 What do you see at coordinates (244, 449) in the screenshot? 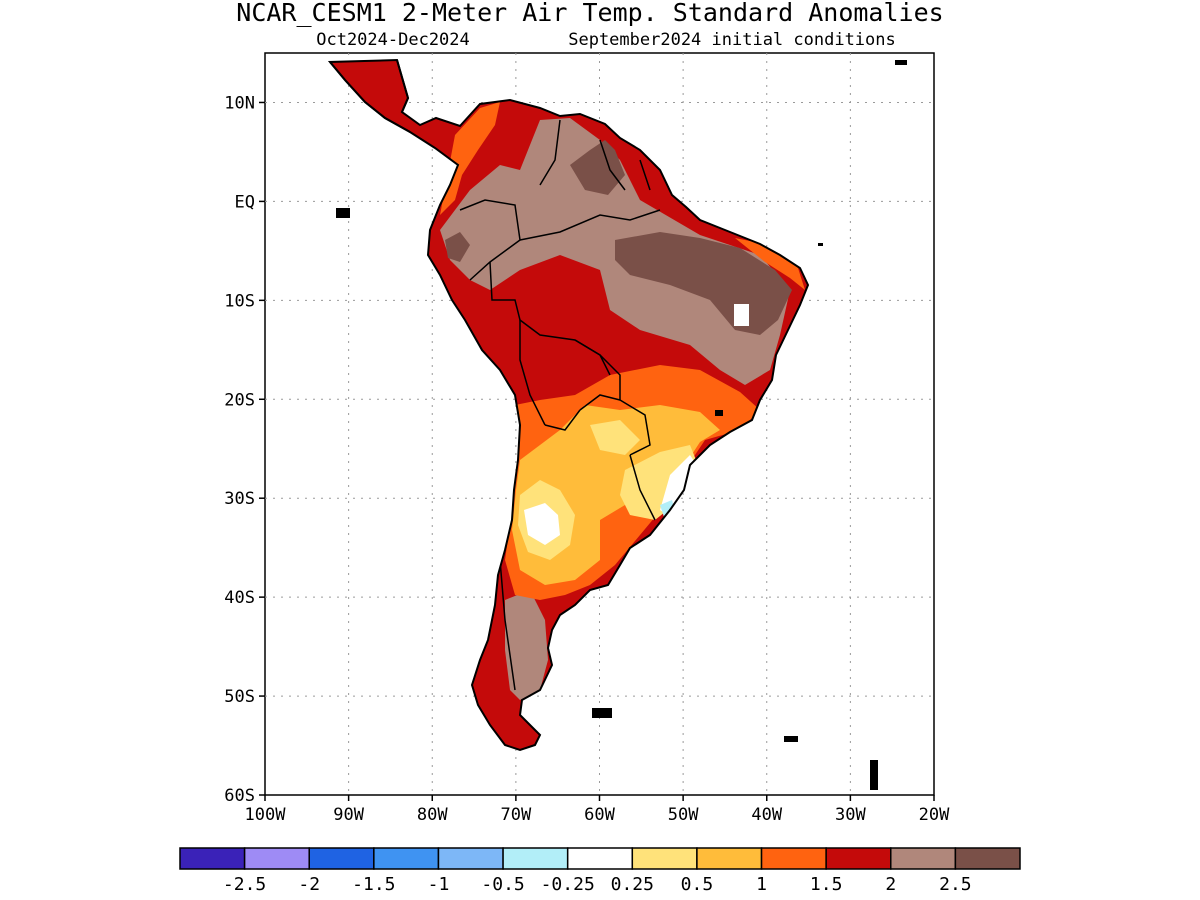
I see `latitude-axis: 10N EQ 10S 20S 30S 40S 50S 60S` at bounding box center [244, 449].